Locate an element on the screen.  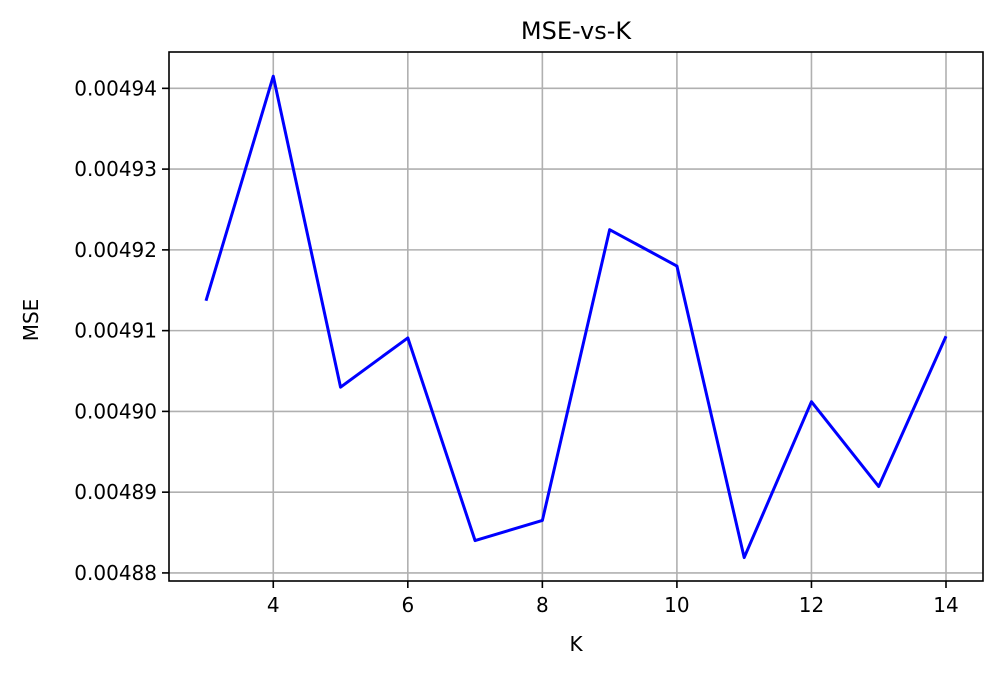
y-axis-label: MSE is located at coordinates (31, 320).